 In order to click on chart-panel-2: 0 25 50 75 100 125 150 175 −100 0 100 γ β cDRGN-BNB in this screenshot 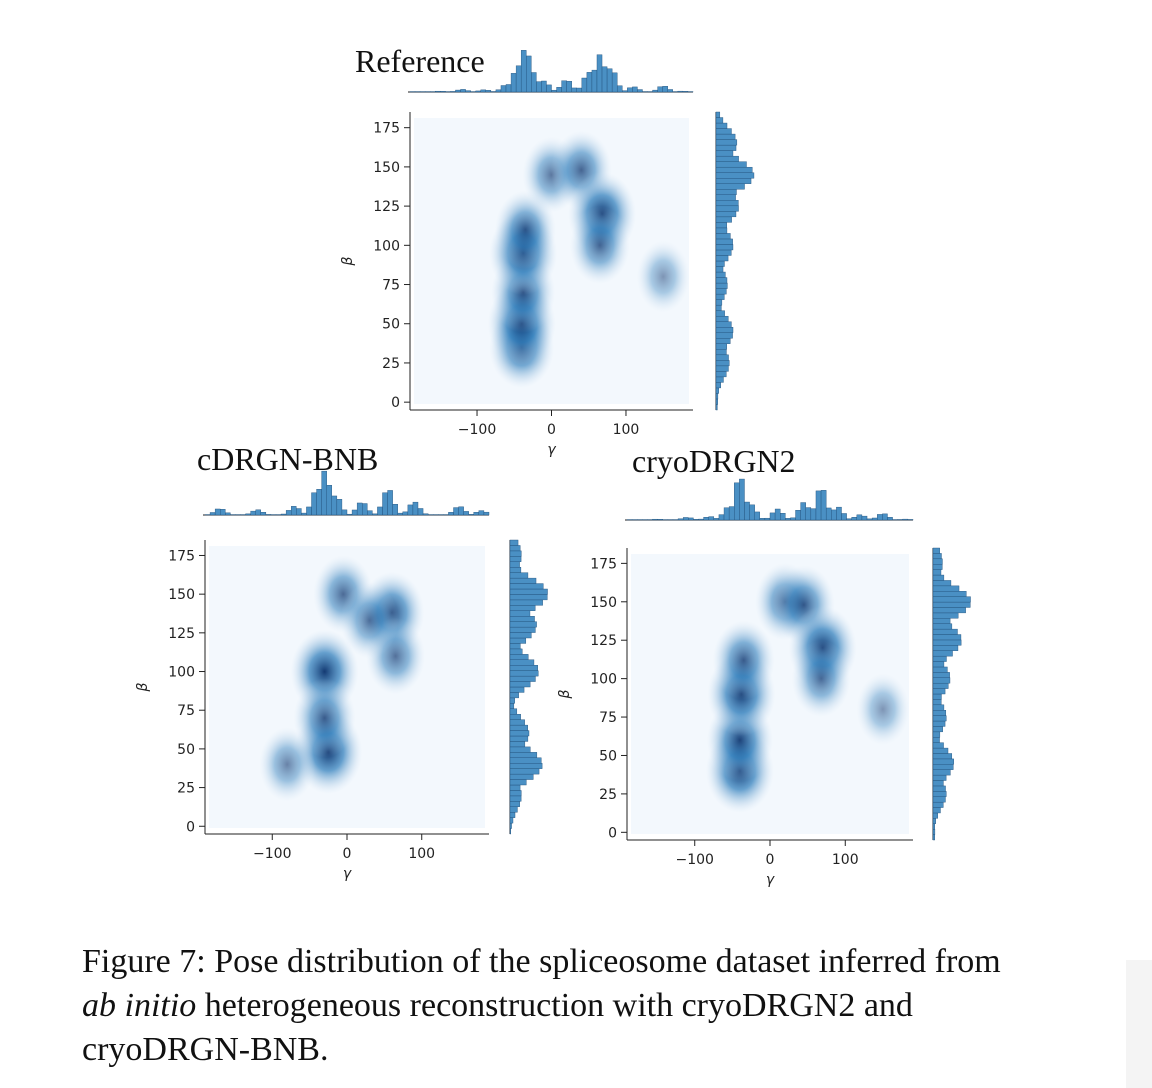, I will do `click(341, 661)`.